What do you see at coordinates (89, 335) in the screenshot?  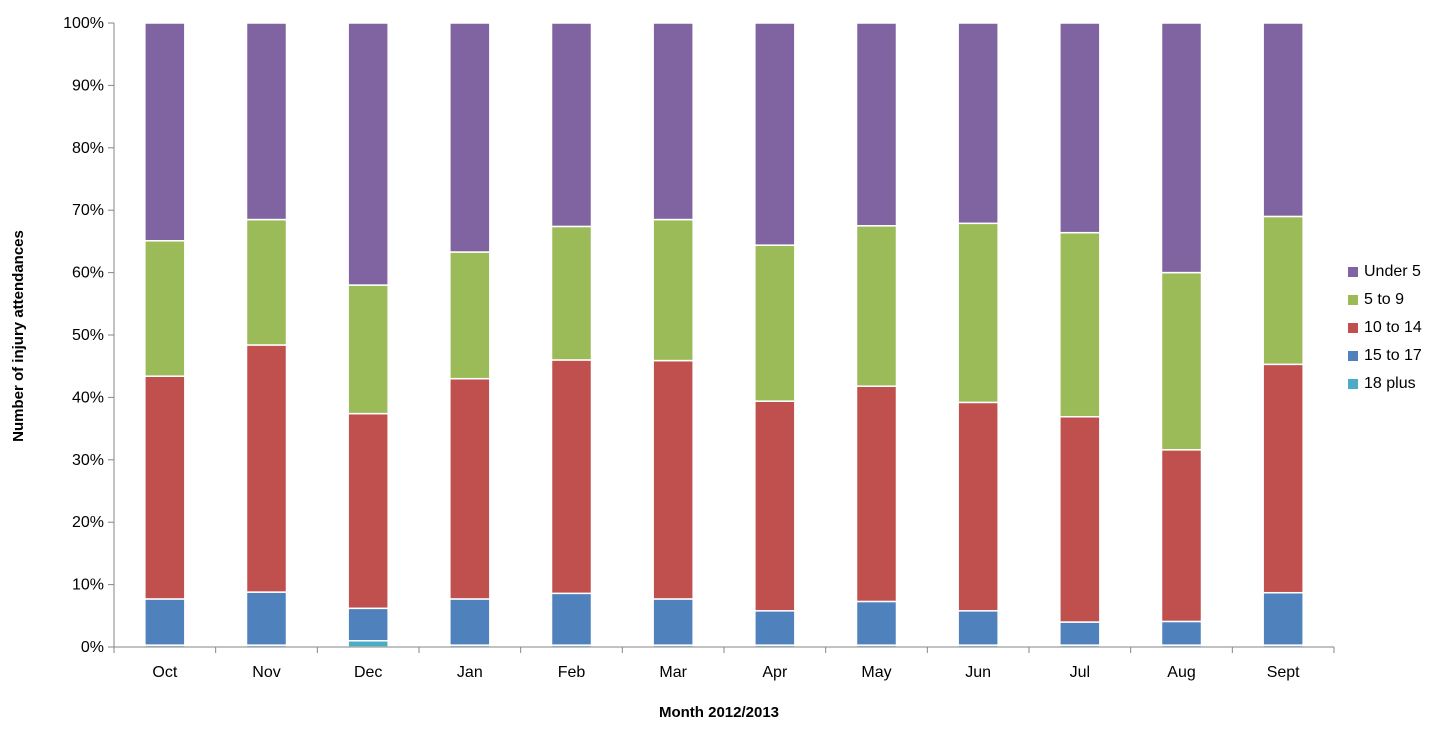 I see `y-axis: 0% 10% 20% 30% 40% 50% 60% 70% 80% 90% 100%` at bounding box center [89, 335].